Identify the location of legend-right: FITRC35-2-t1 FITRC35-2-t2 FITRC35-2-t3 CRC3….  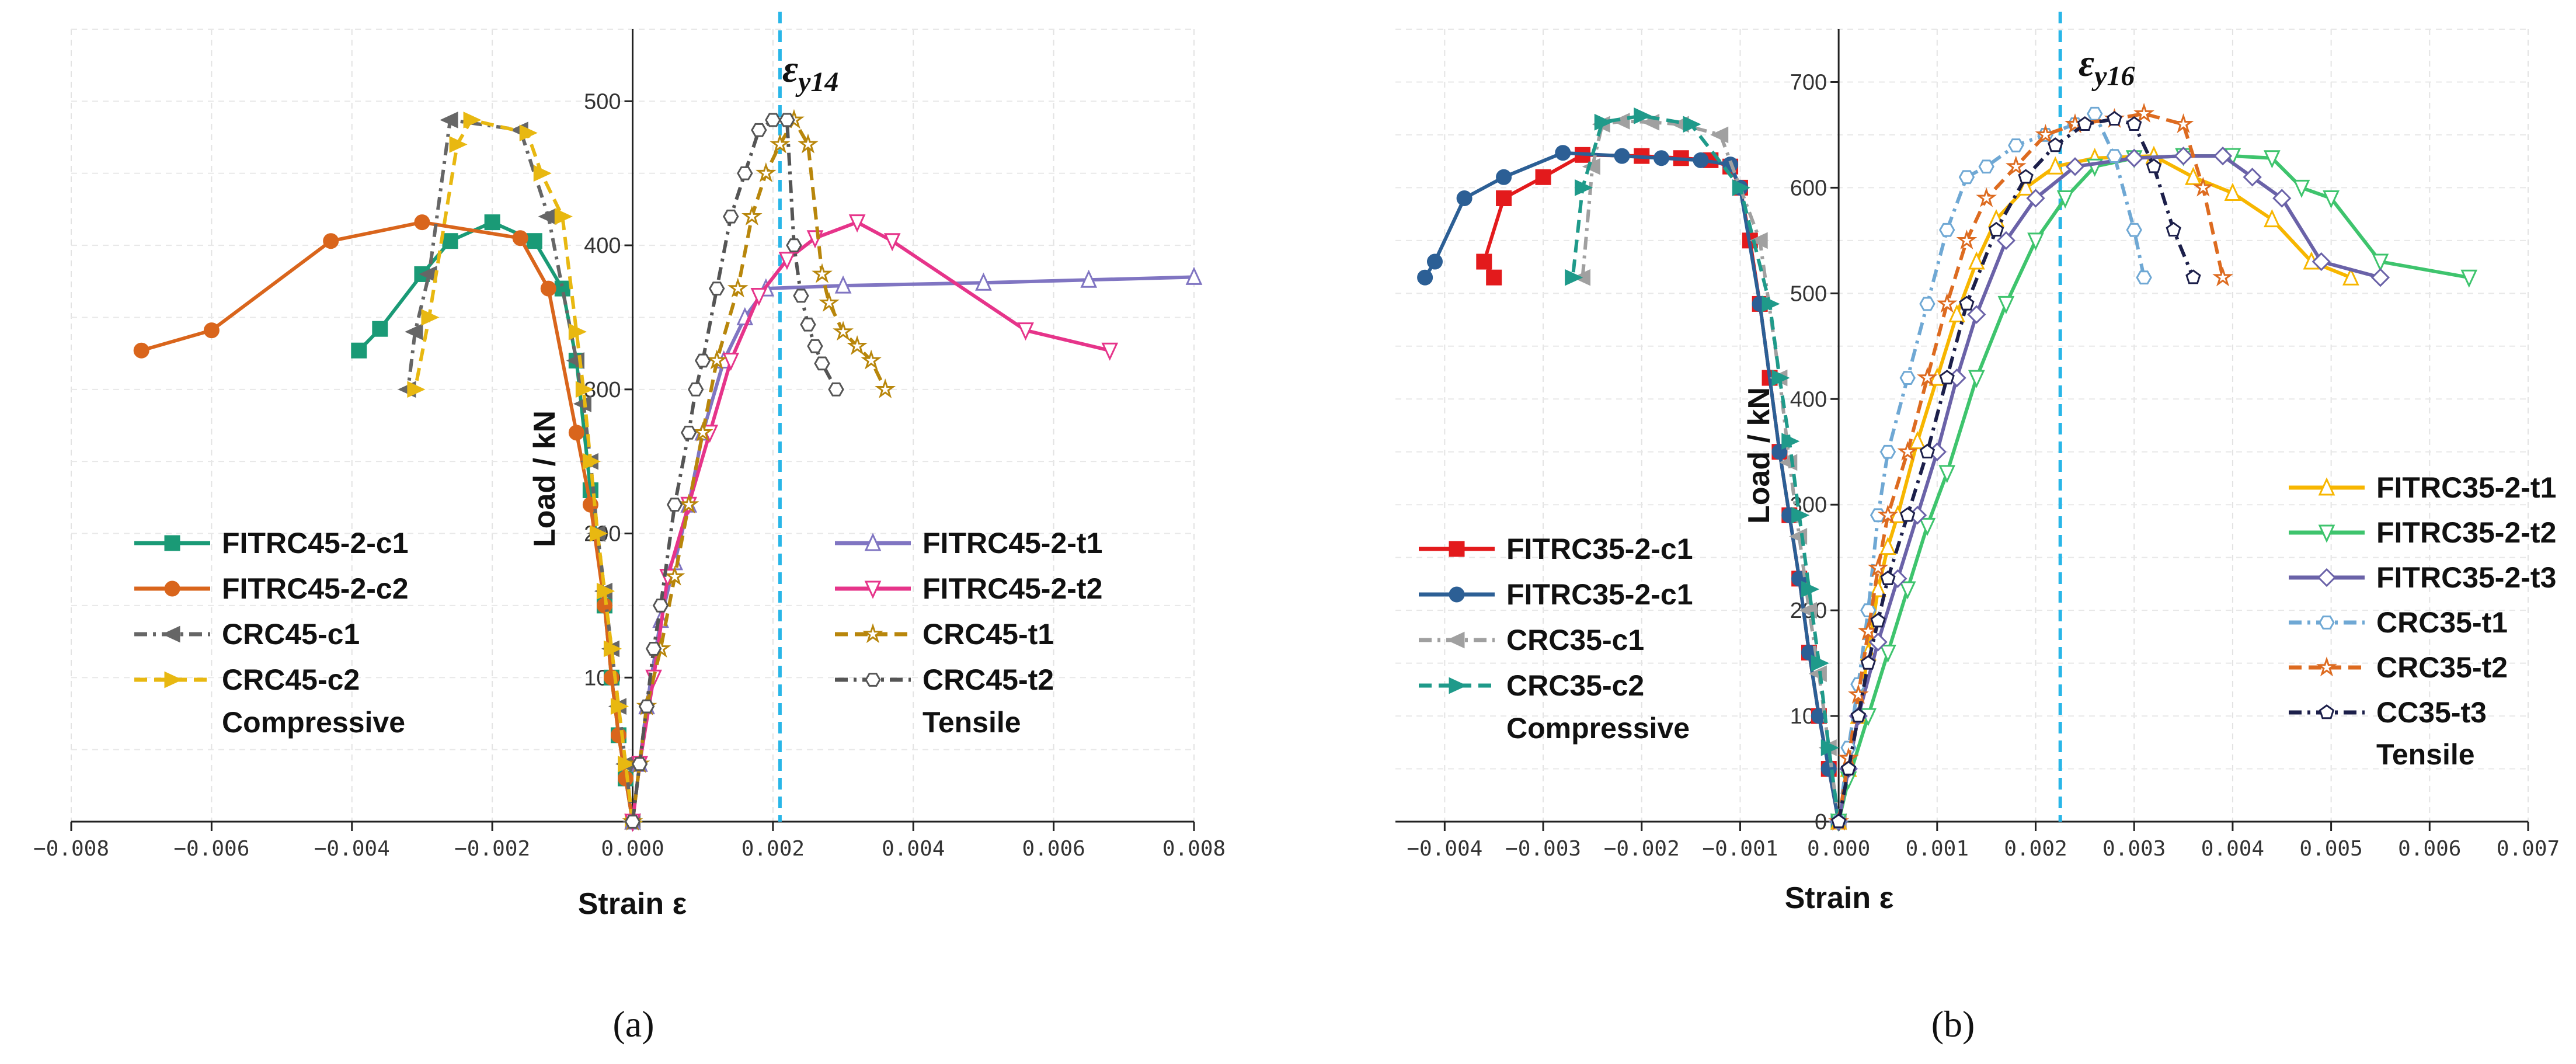
(2422, 621).